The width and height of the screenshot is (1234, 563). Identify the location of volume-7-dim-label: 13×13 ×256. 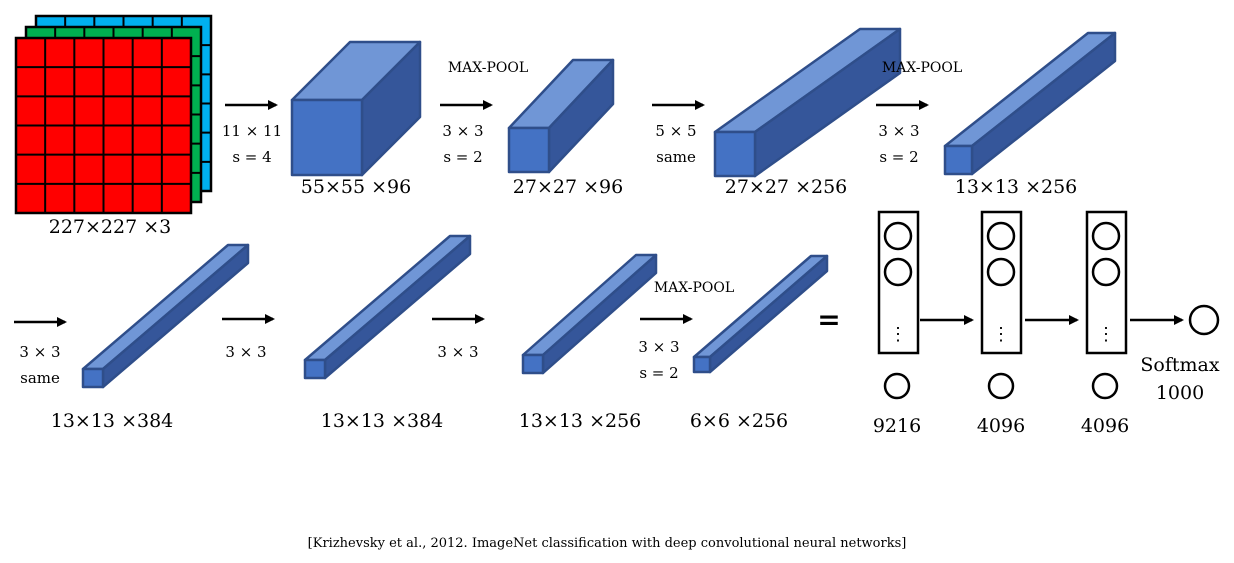
(580, 421).